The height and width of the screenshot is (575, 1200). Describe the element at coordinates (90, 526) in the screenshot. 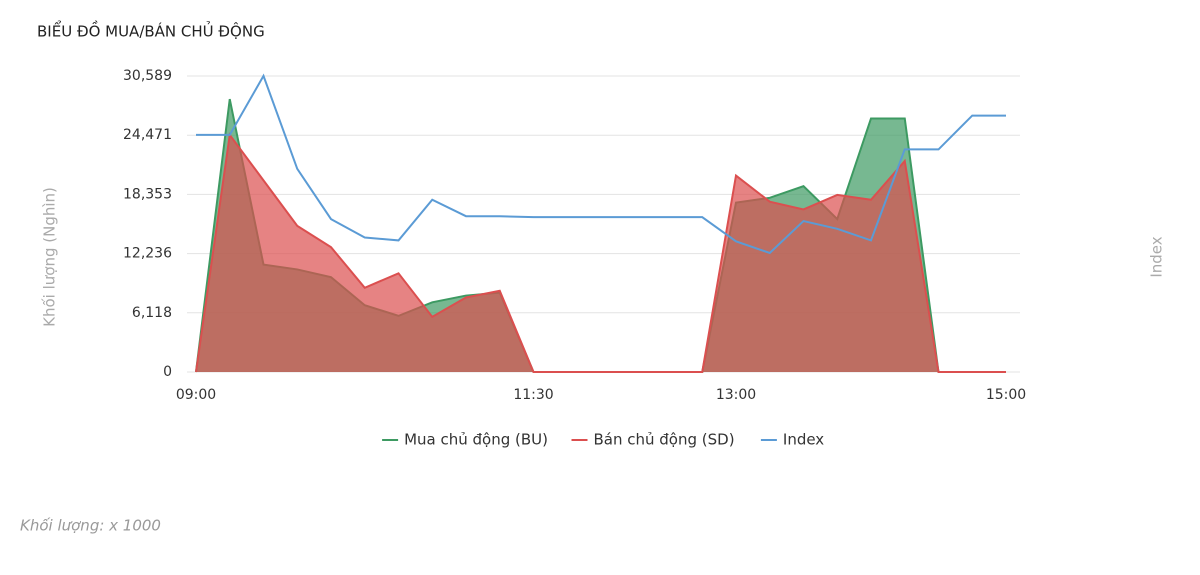

I see `footnote: Khối lượng: x 1000` at that location.